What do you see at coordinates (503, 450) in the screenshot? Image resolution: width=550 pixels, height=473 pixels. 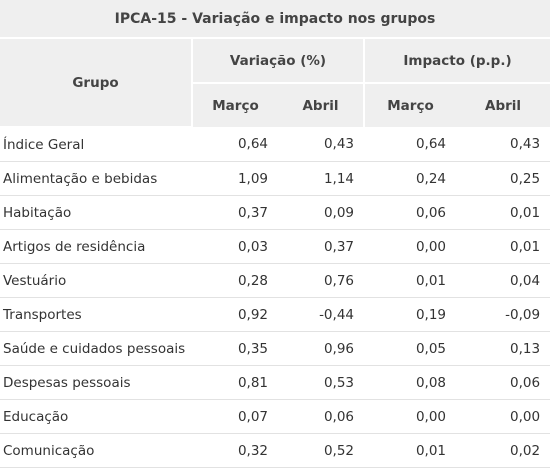 I see `impact-april: 0,02` at bounding box center [503, 450].